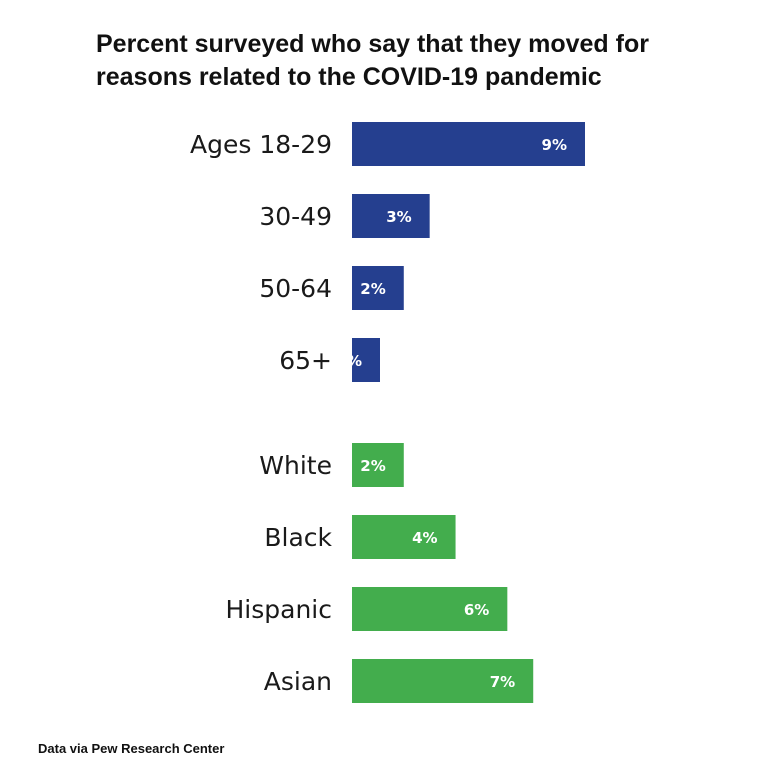 This screenshot has height=782, width=782. Describe the element at coordinates (404, 537) in the screenshot. I see `bar-black` at that location.